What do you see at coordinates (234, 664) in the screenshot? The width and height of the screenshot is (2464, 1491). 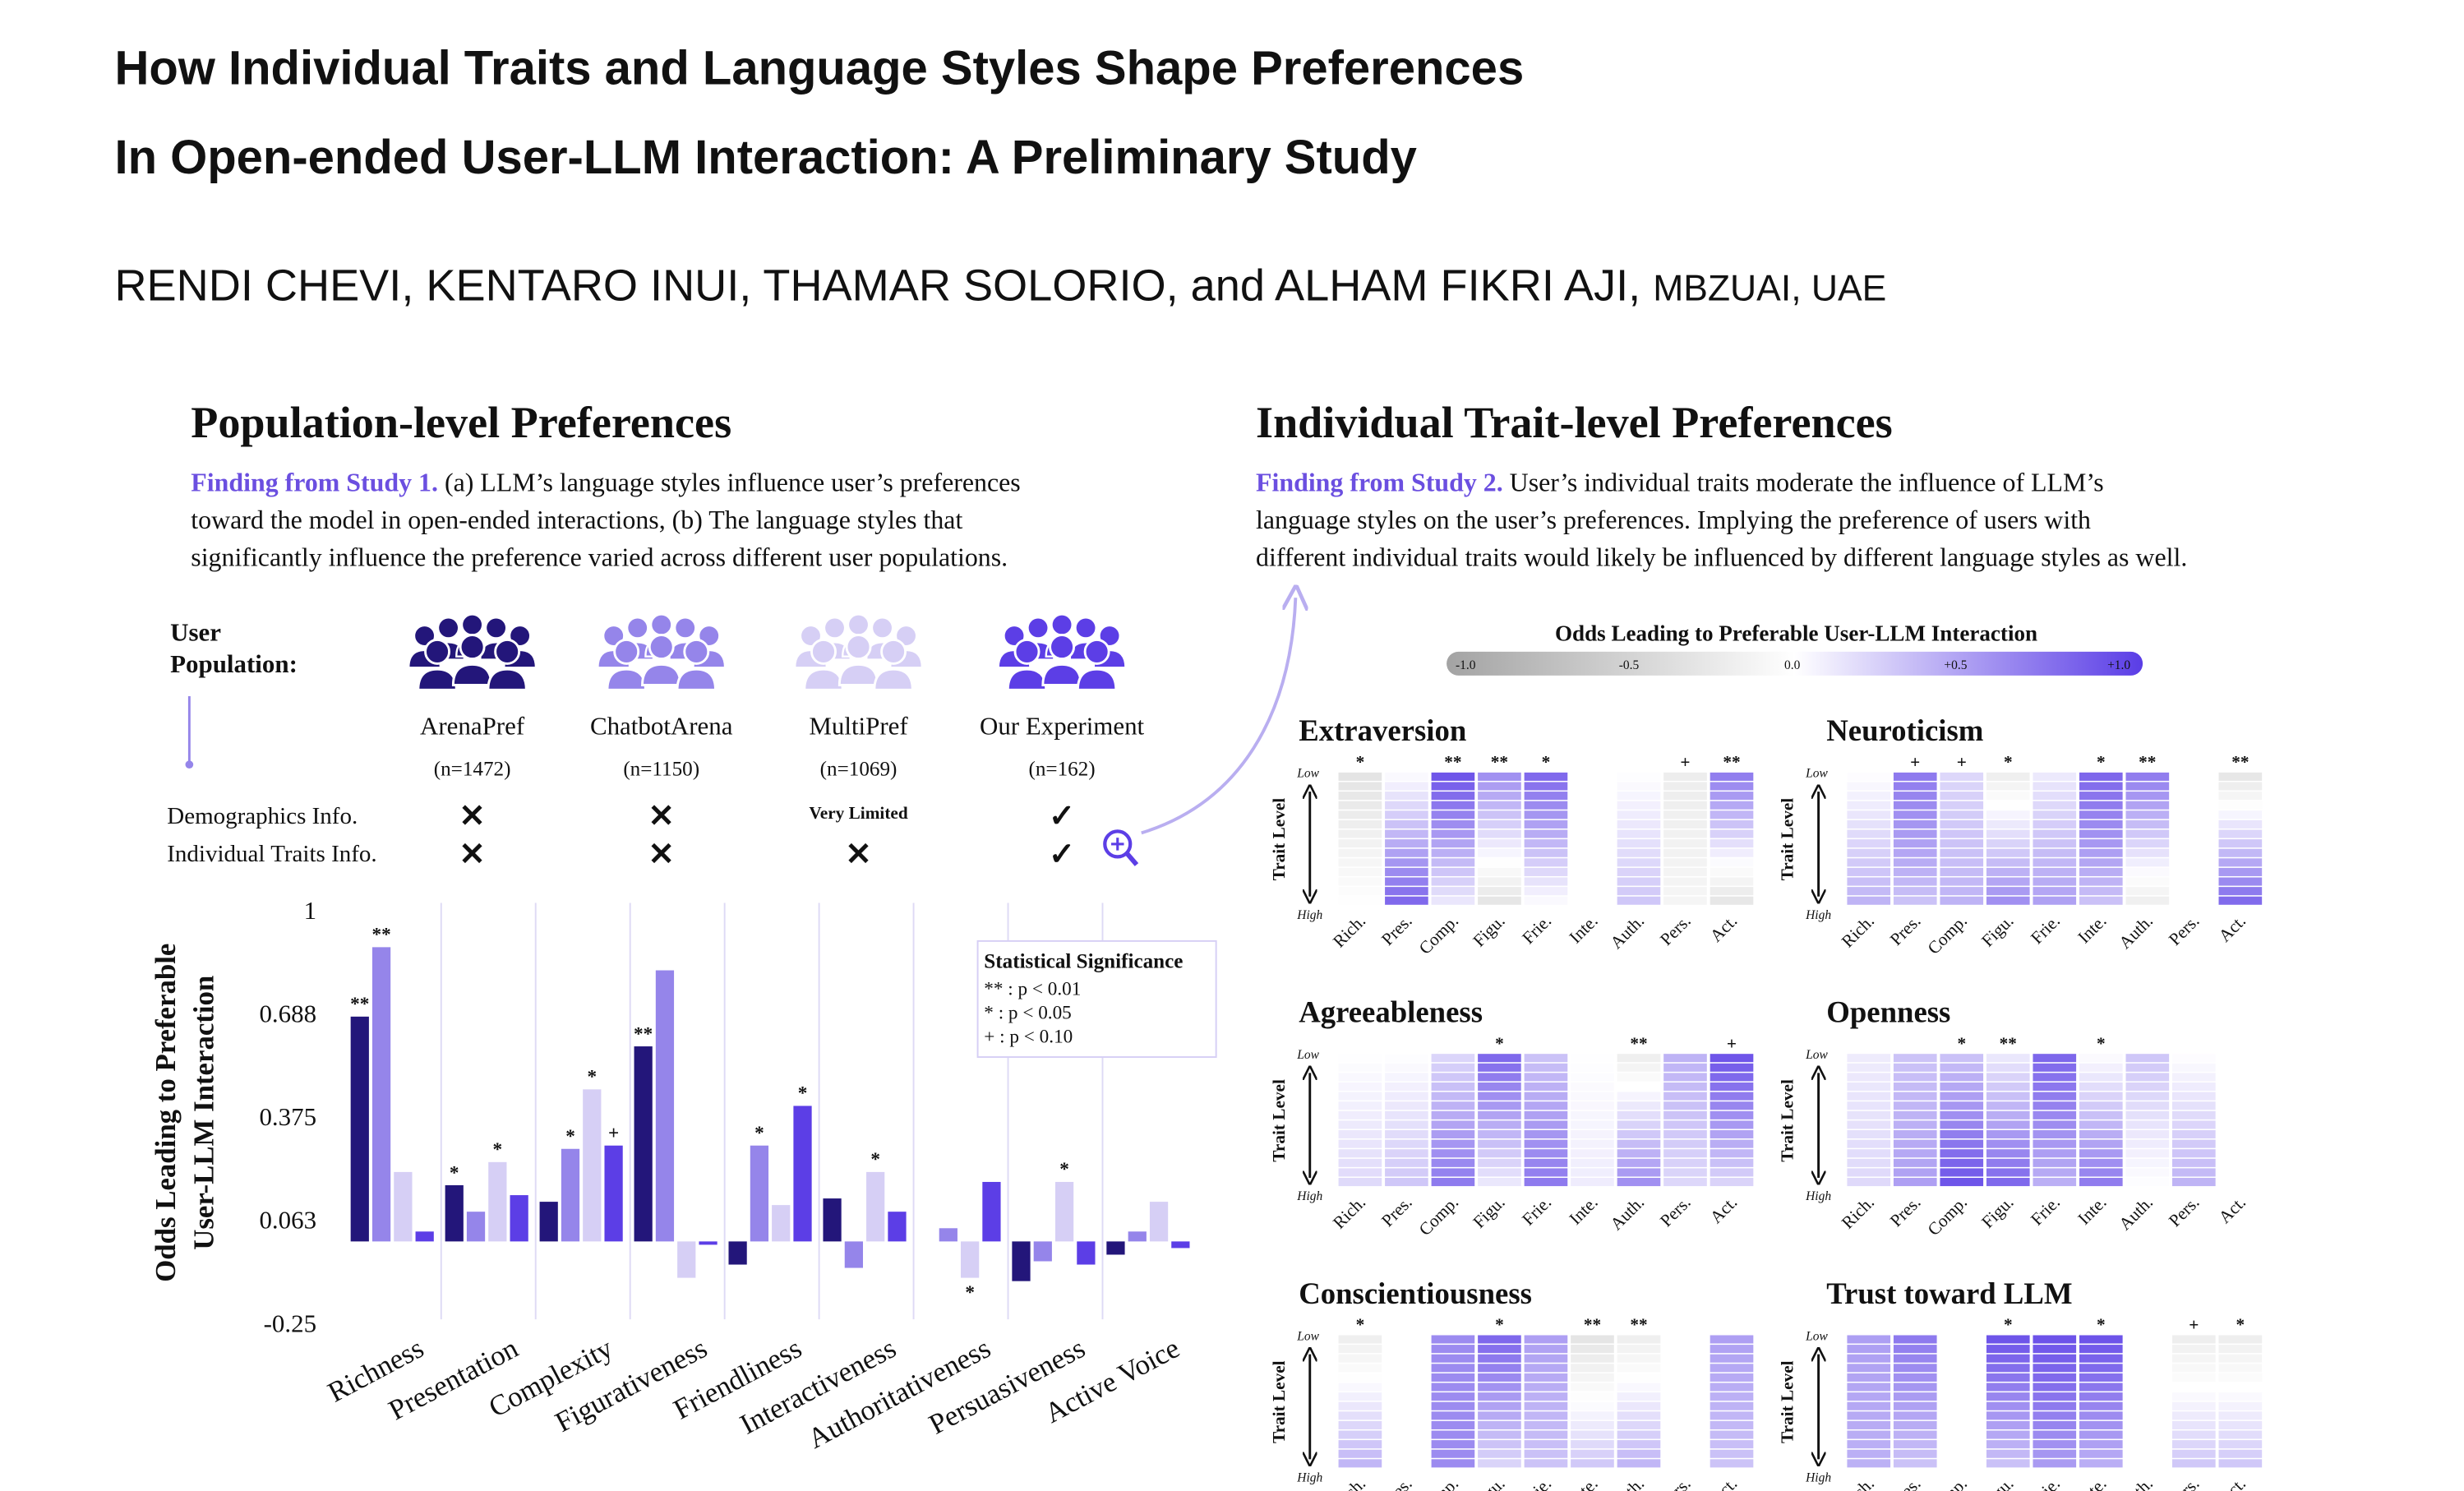 I see `population-label: Population:` at bounding box center [234, 664].